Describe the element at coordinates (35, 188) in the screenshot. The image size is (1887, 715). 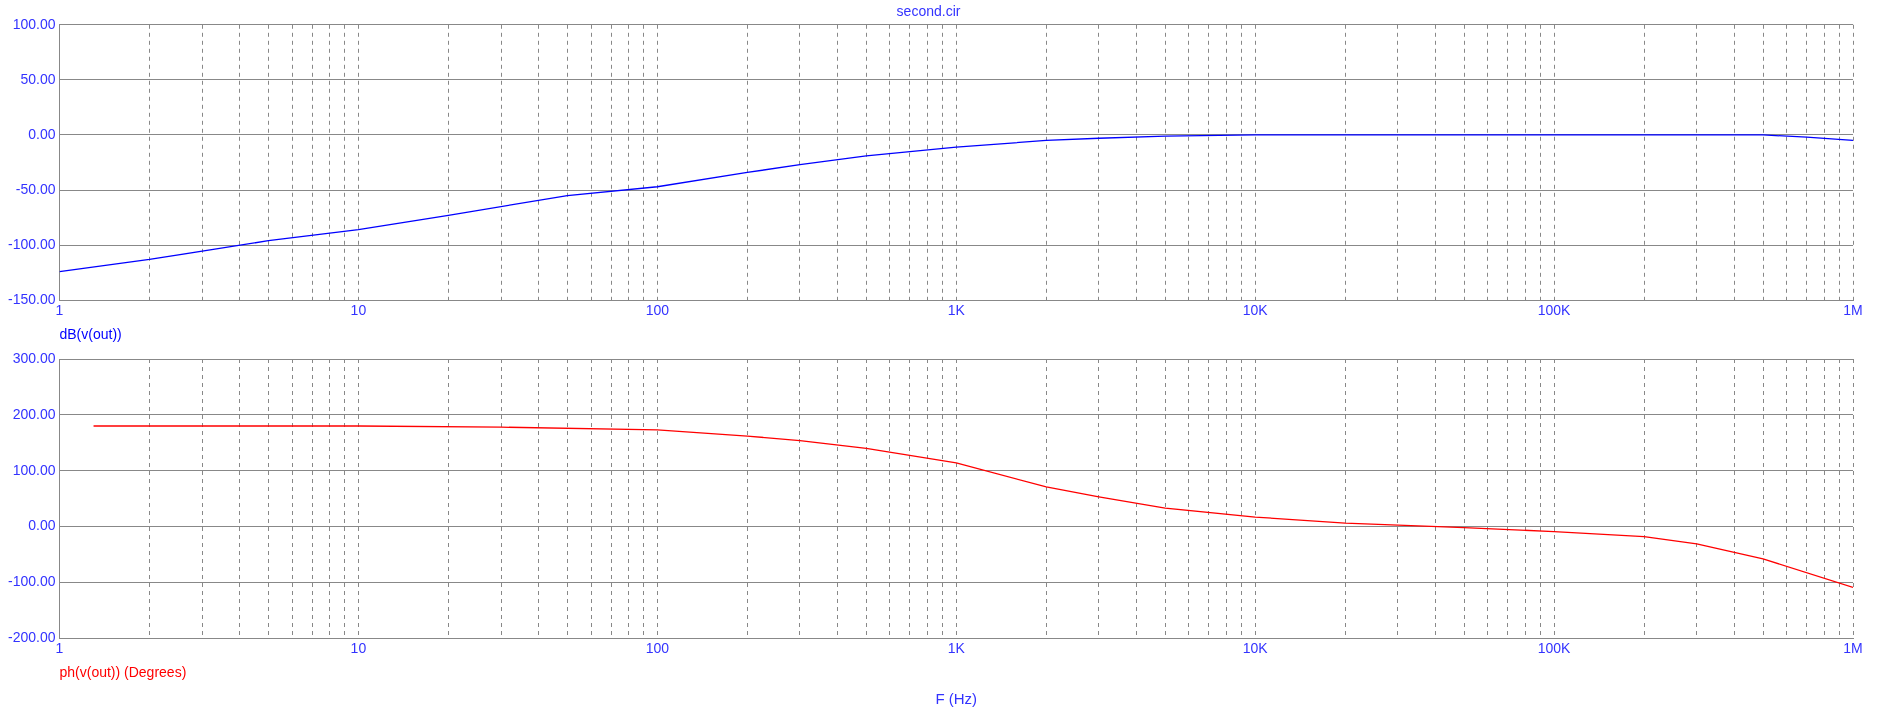
I see `y-tick-label: -50.00` at that location.